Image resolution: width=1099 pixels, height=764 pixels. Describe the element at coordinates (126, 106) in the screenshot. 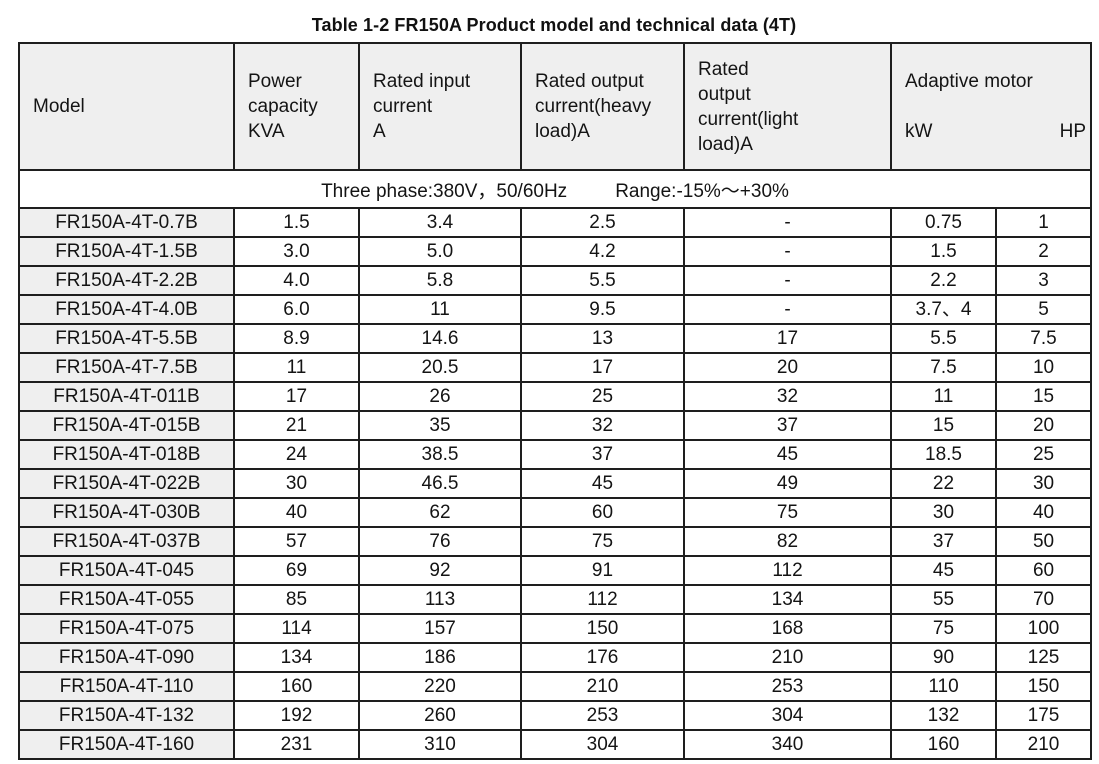

I see `col-header-model: Model` at that location.